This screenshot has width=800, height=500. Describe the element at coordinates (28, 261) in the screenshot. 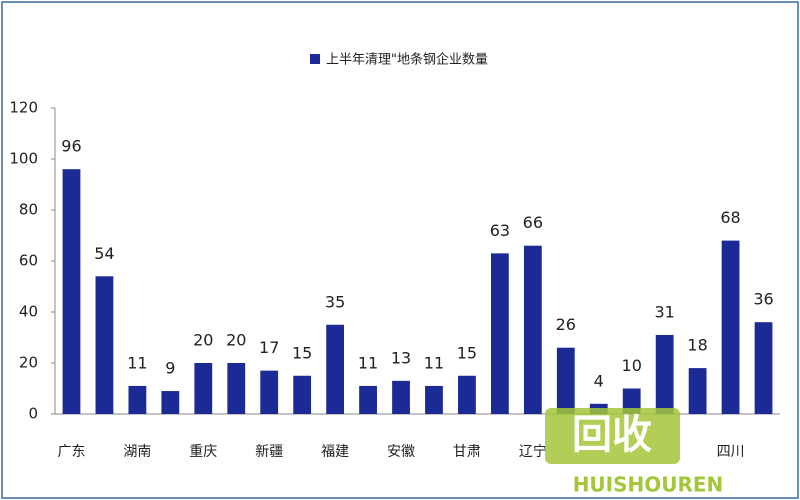

I see `y-tick-label: 60` at that location.